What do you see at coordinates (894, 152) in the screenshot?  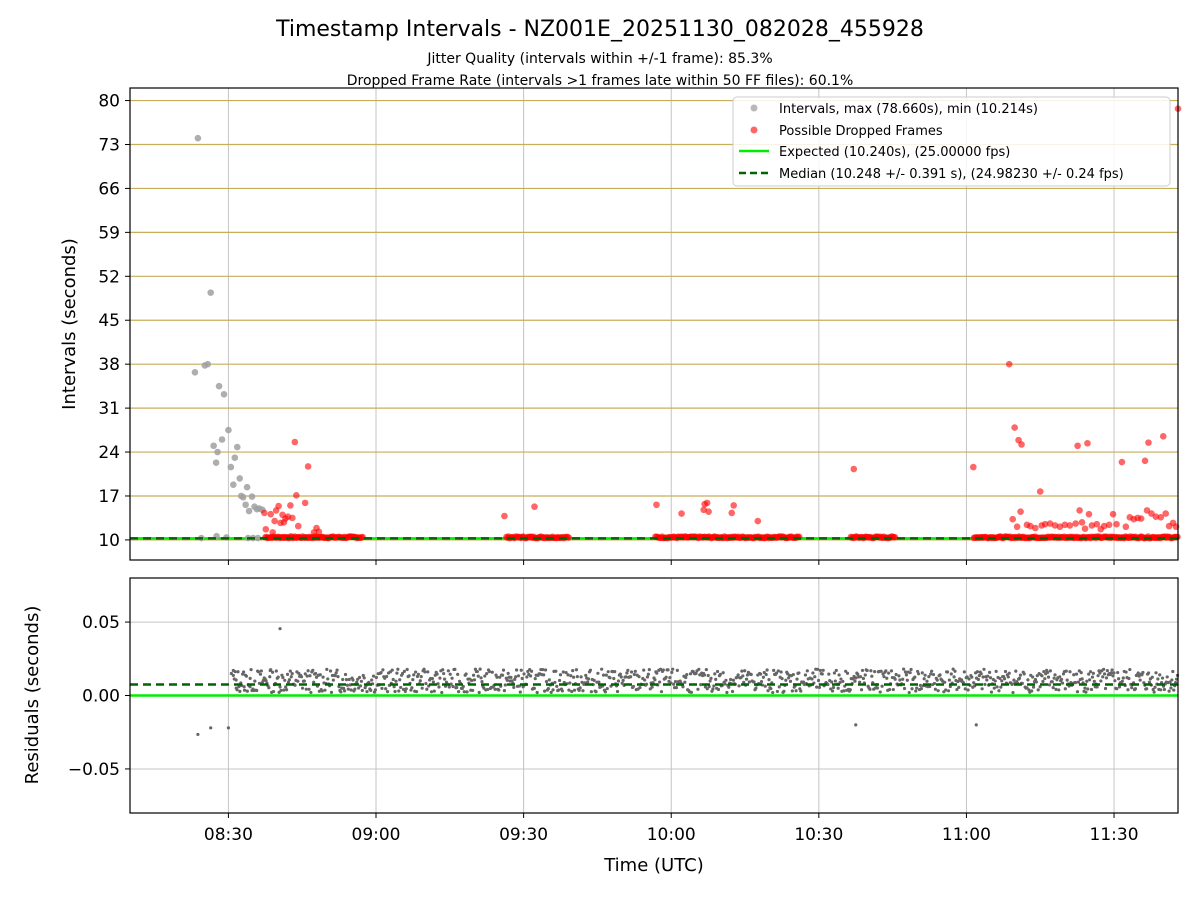 I see `legend-expected-label: Expected (10.240s), (25.00000 fps)` at bounding box center [894, 152].